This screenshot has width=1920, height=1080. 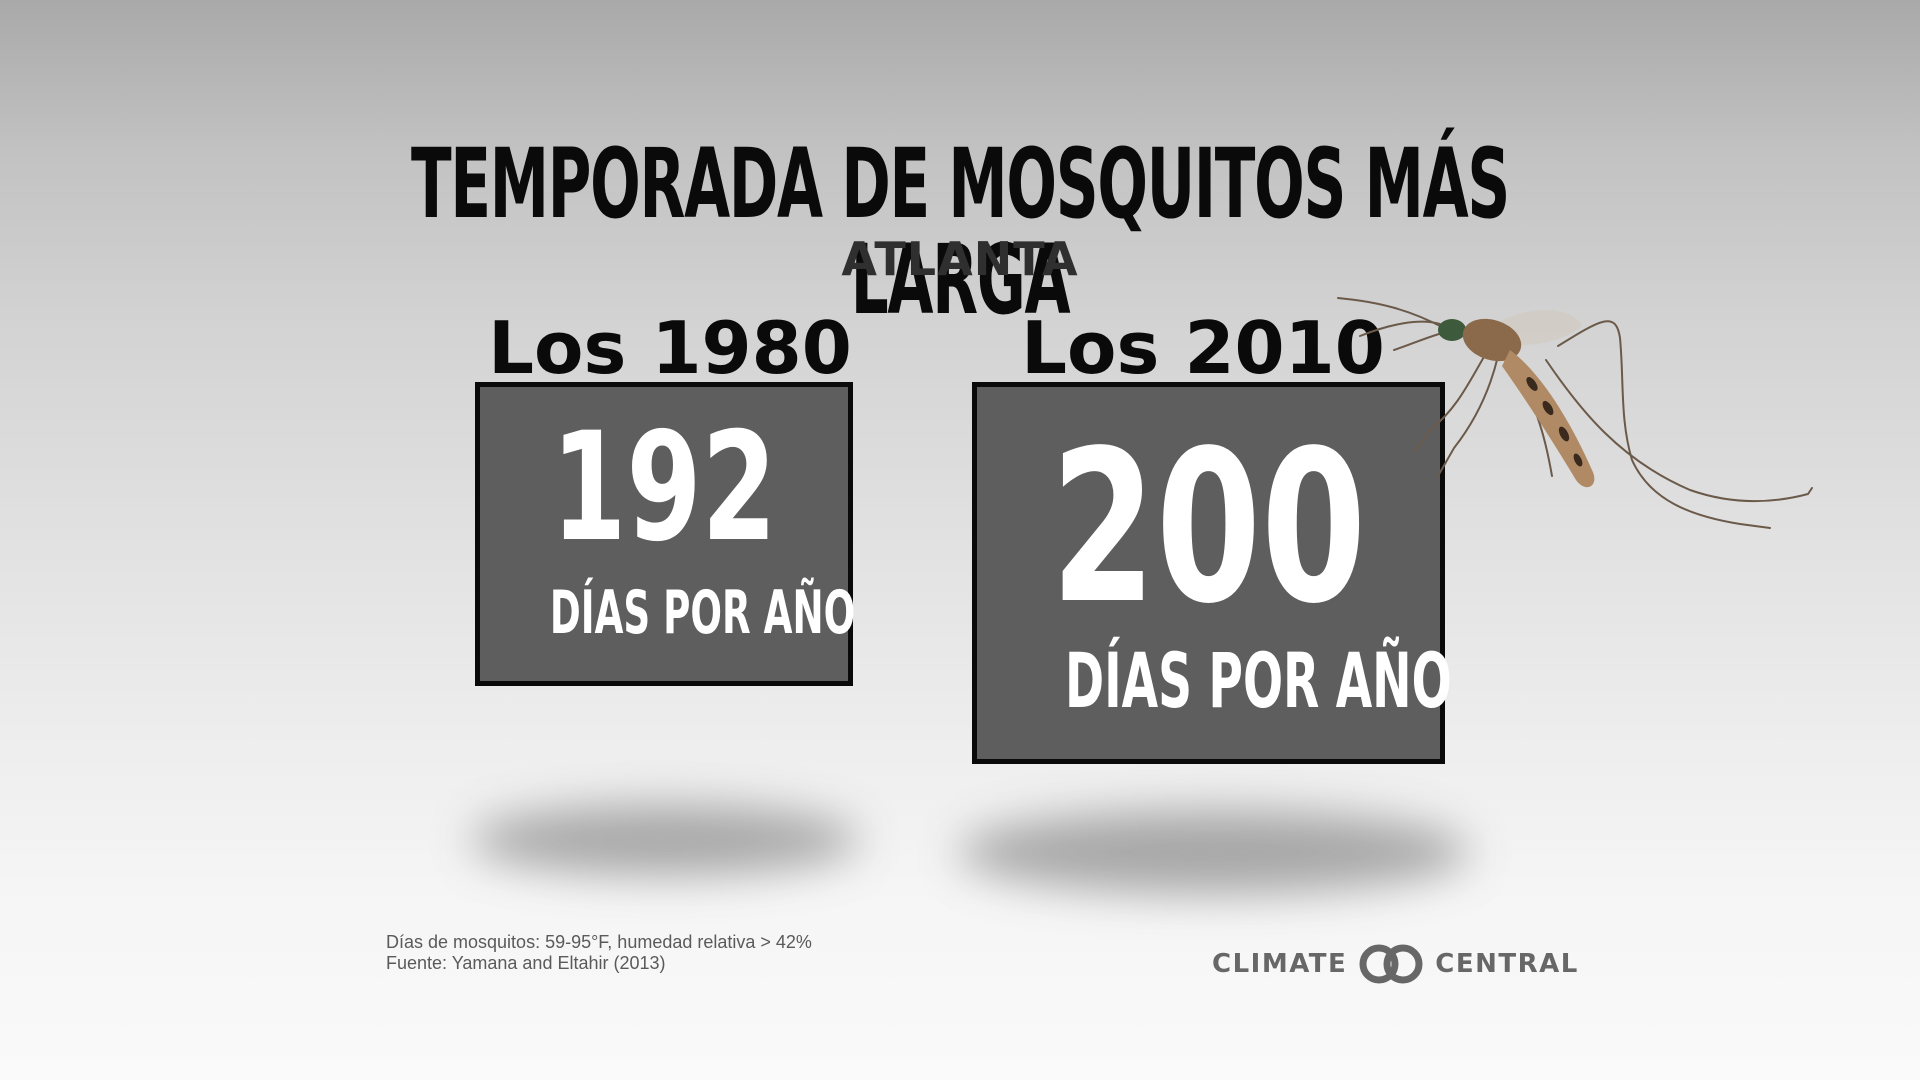 I want to click on logo-text-left: CLIMATE, so click(x=1280, y=964).